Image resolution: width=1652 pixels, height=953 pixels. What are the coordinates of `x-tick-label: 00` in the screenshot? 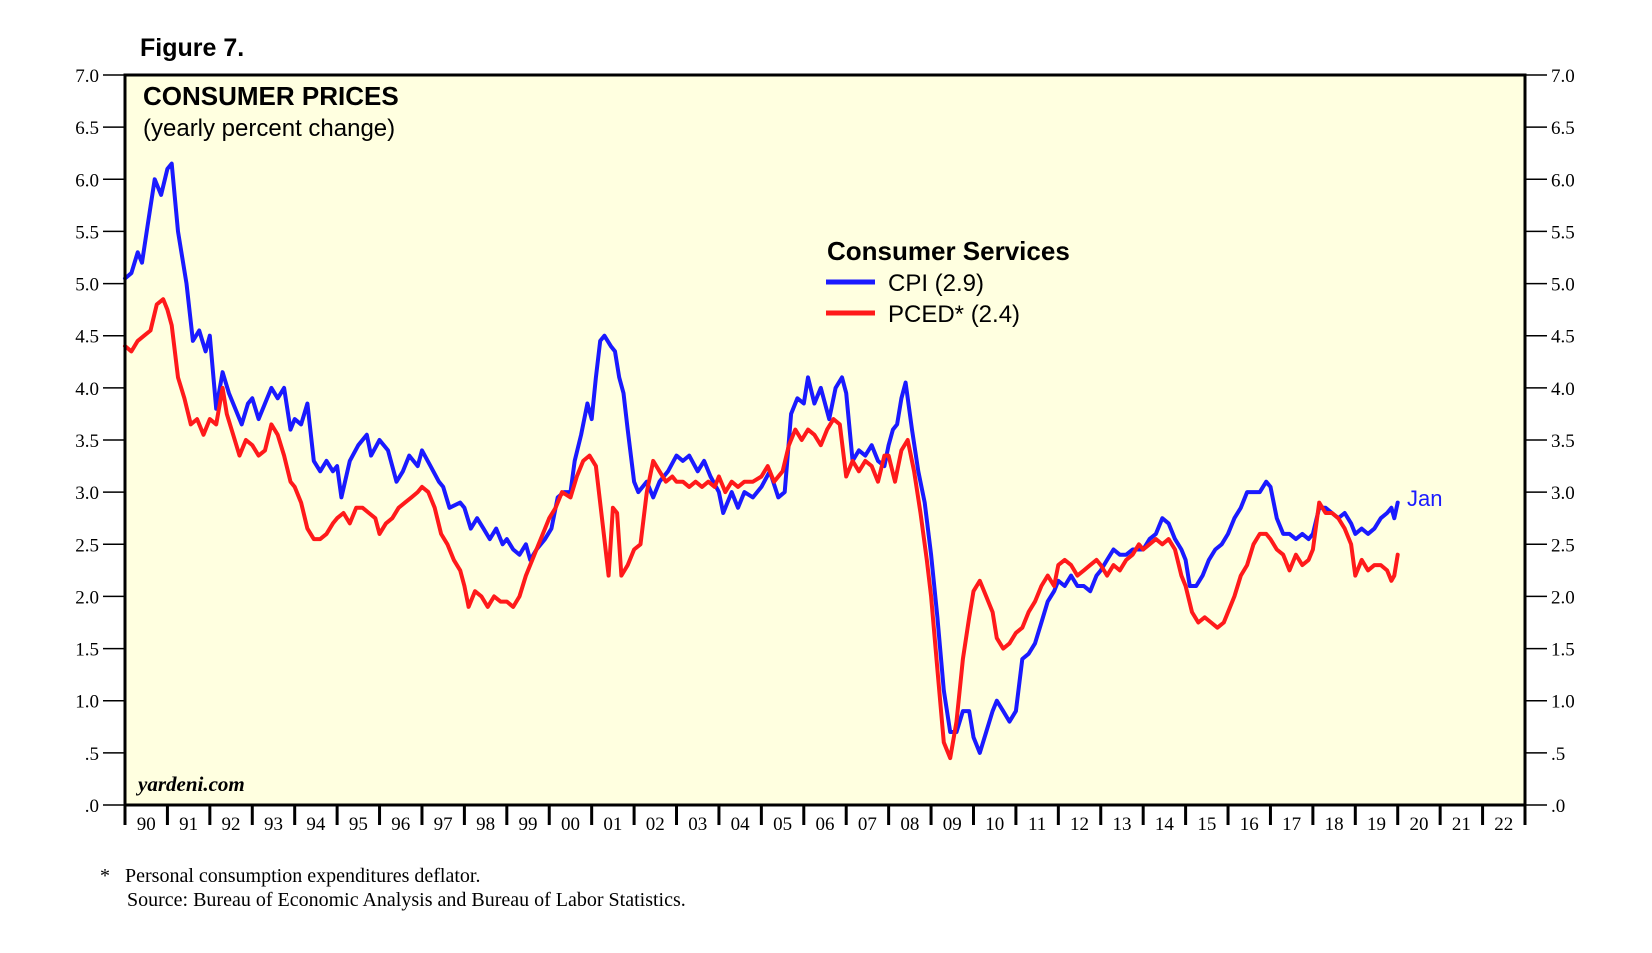 It's located at (570, 824).